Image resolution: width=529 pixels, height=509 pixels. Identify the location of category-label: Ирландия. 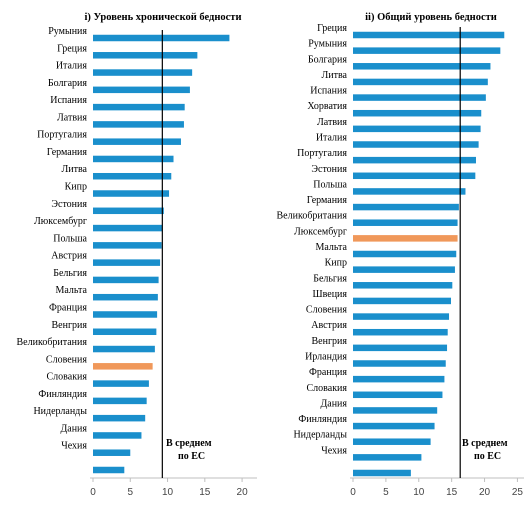
(326, 357).